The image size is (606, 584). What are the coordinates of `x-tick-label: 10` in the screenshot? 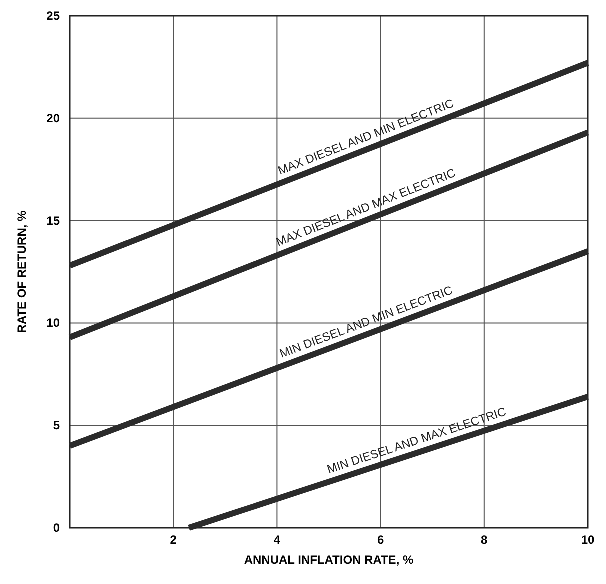 It's located at (588, 540).